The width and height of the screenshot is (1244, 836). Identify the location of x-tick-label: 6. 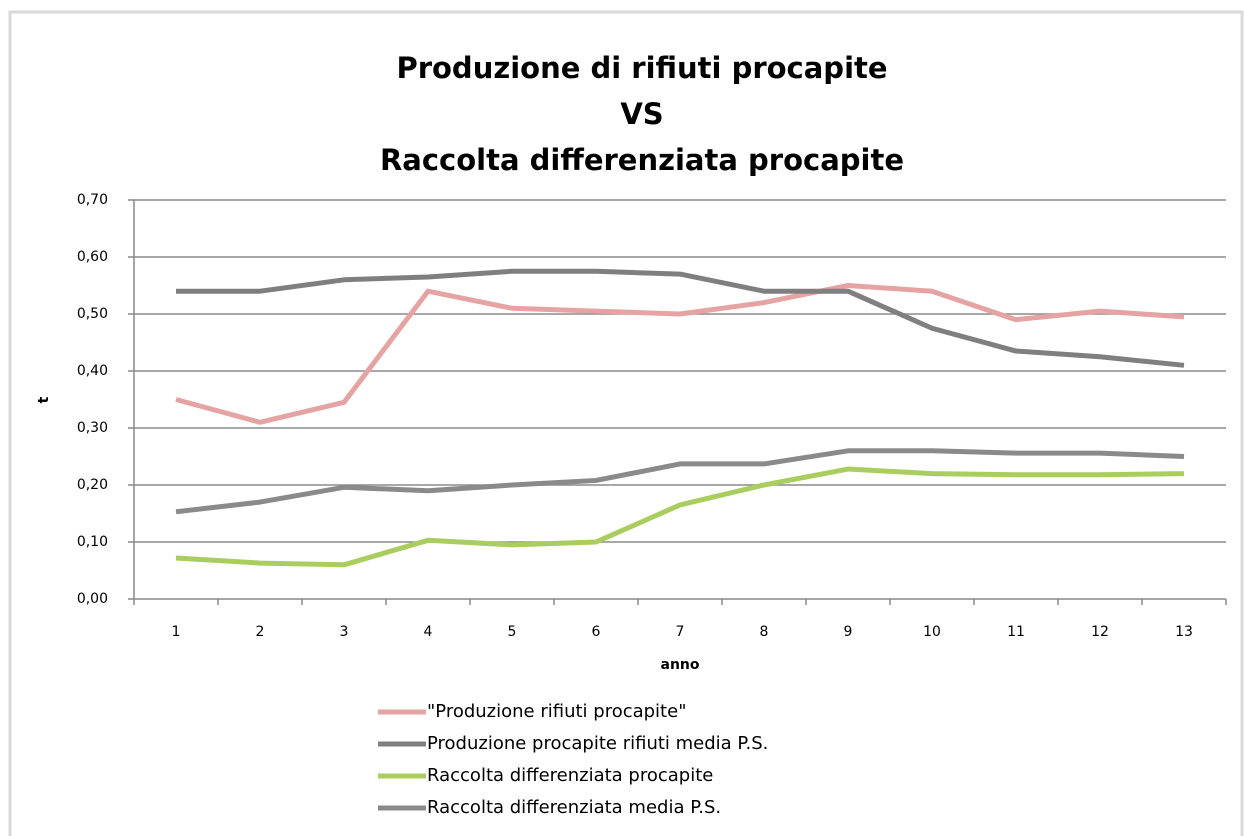
(596, 632).